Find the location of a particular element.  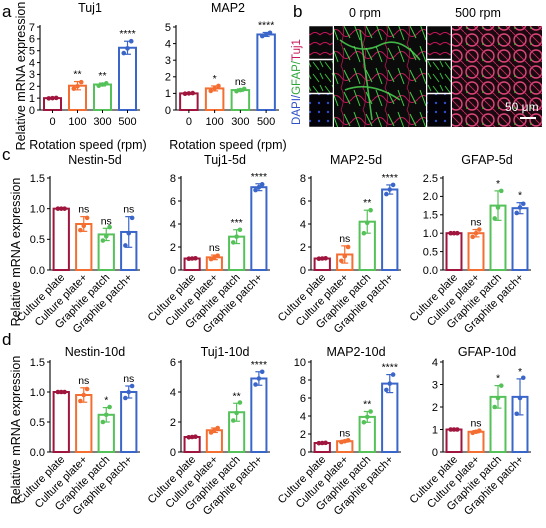

y-tick-label-a1: 1 is located at coordinates (32, 99).